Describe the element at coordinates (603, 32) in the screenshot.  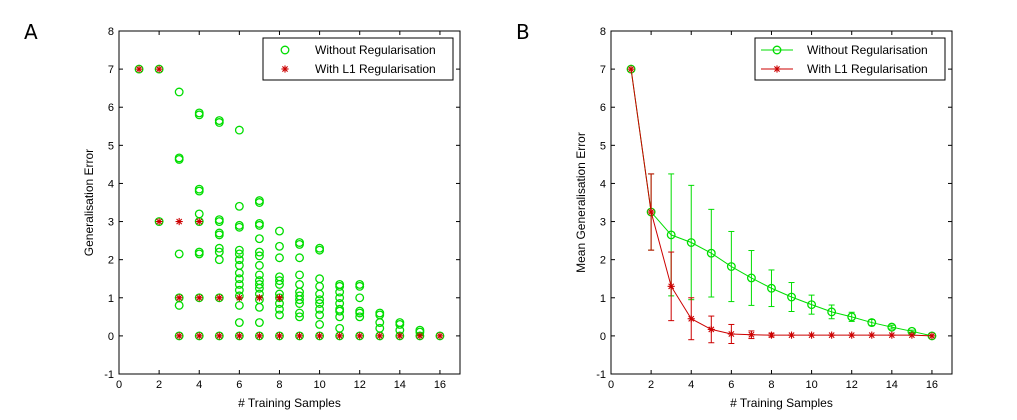
I see `chart-b-y-tick-label: 8` at that location.